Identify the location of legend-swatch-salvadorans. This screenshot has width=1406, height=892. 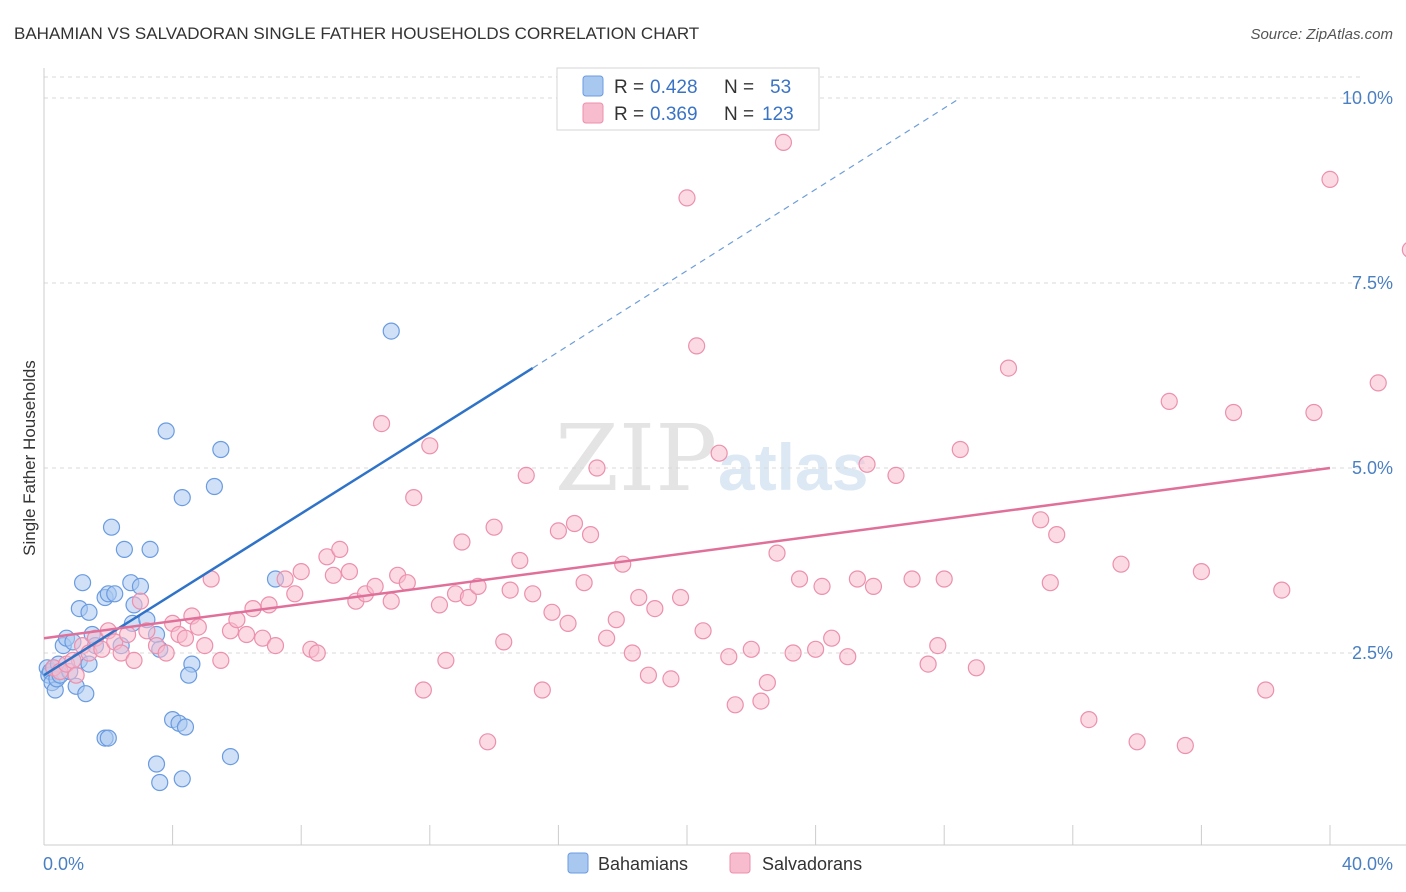
(593, 113).